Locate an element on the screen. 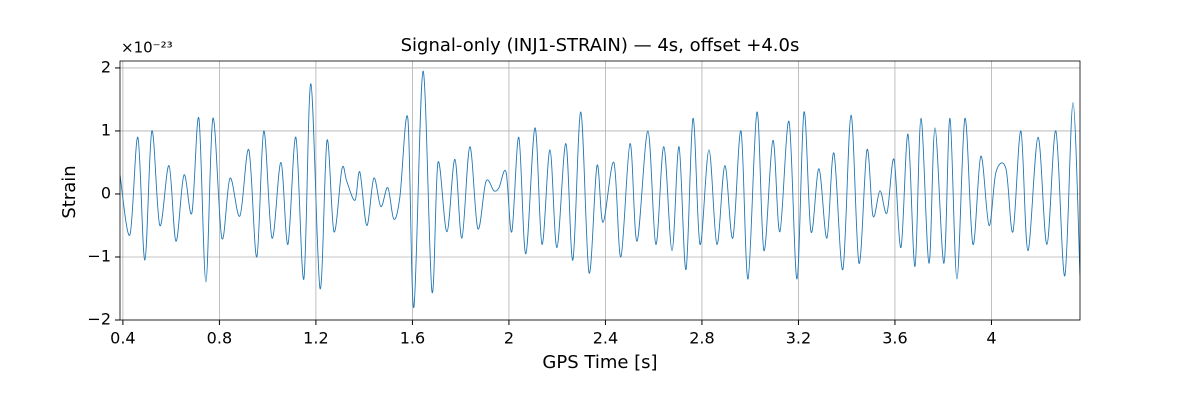 The height and width of the screenshot is (400, 1200). x-tick-label: 2 is located at coordinates (509, 338).